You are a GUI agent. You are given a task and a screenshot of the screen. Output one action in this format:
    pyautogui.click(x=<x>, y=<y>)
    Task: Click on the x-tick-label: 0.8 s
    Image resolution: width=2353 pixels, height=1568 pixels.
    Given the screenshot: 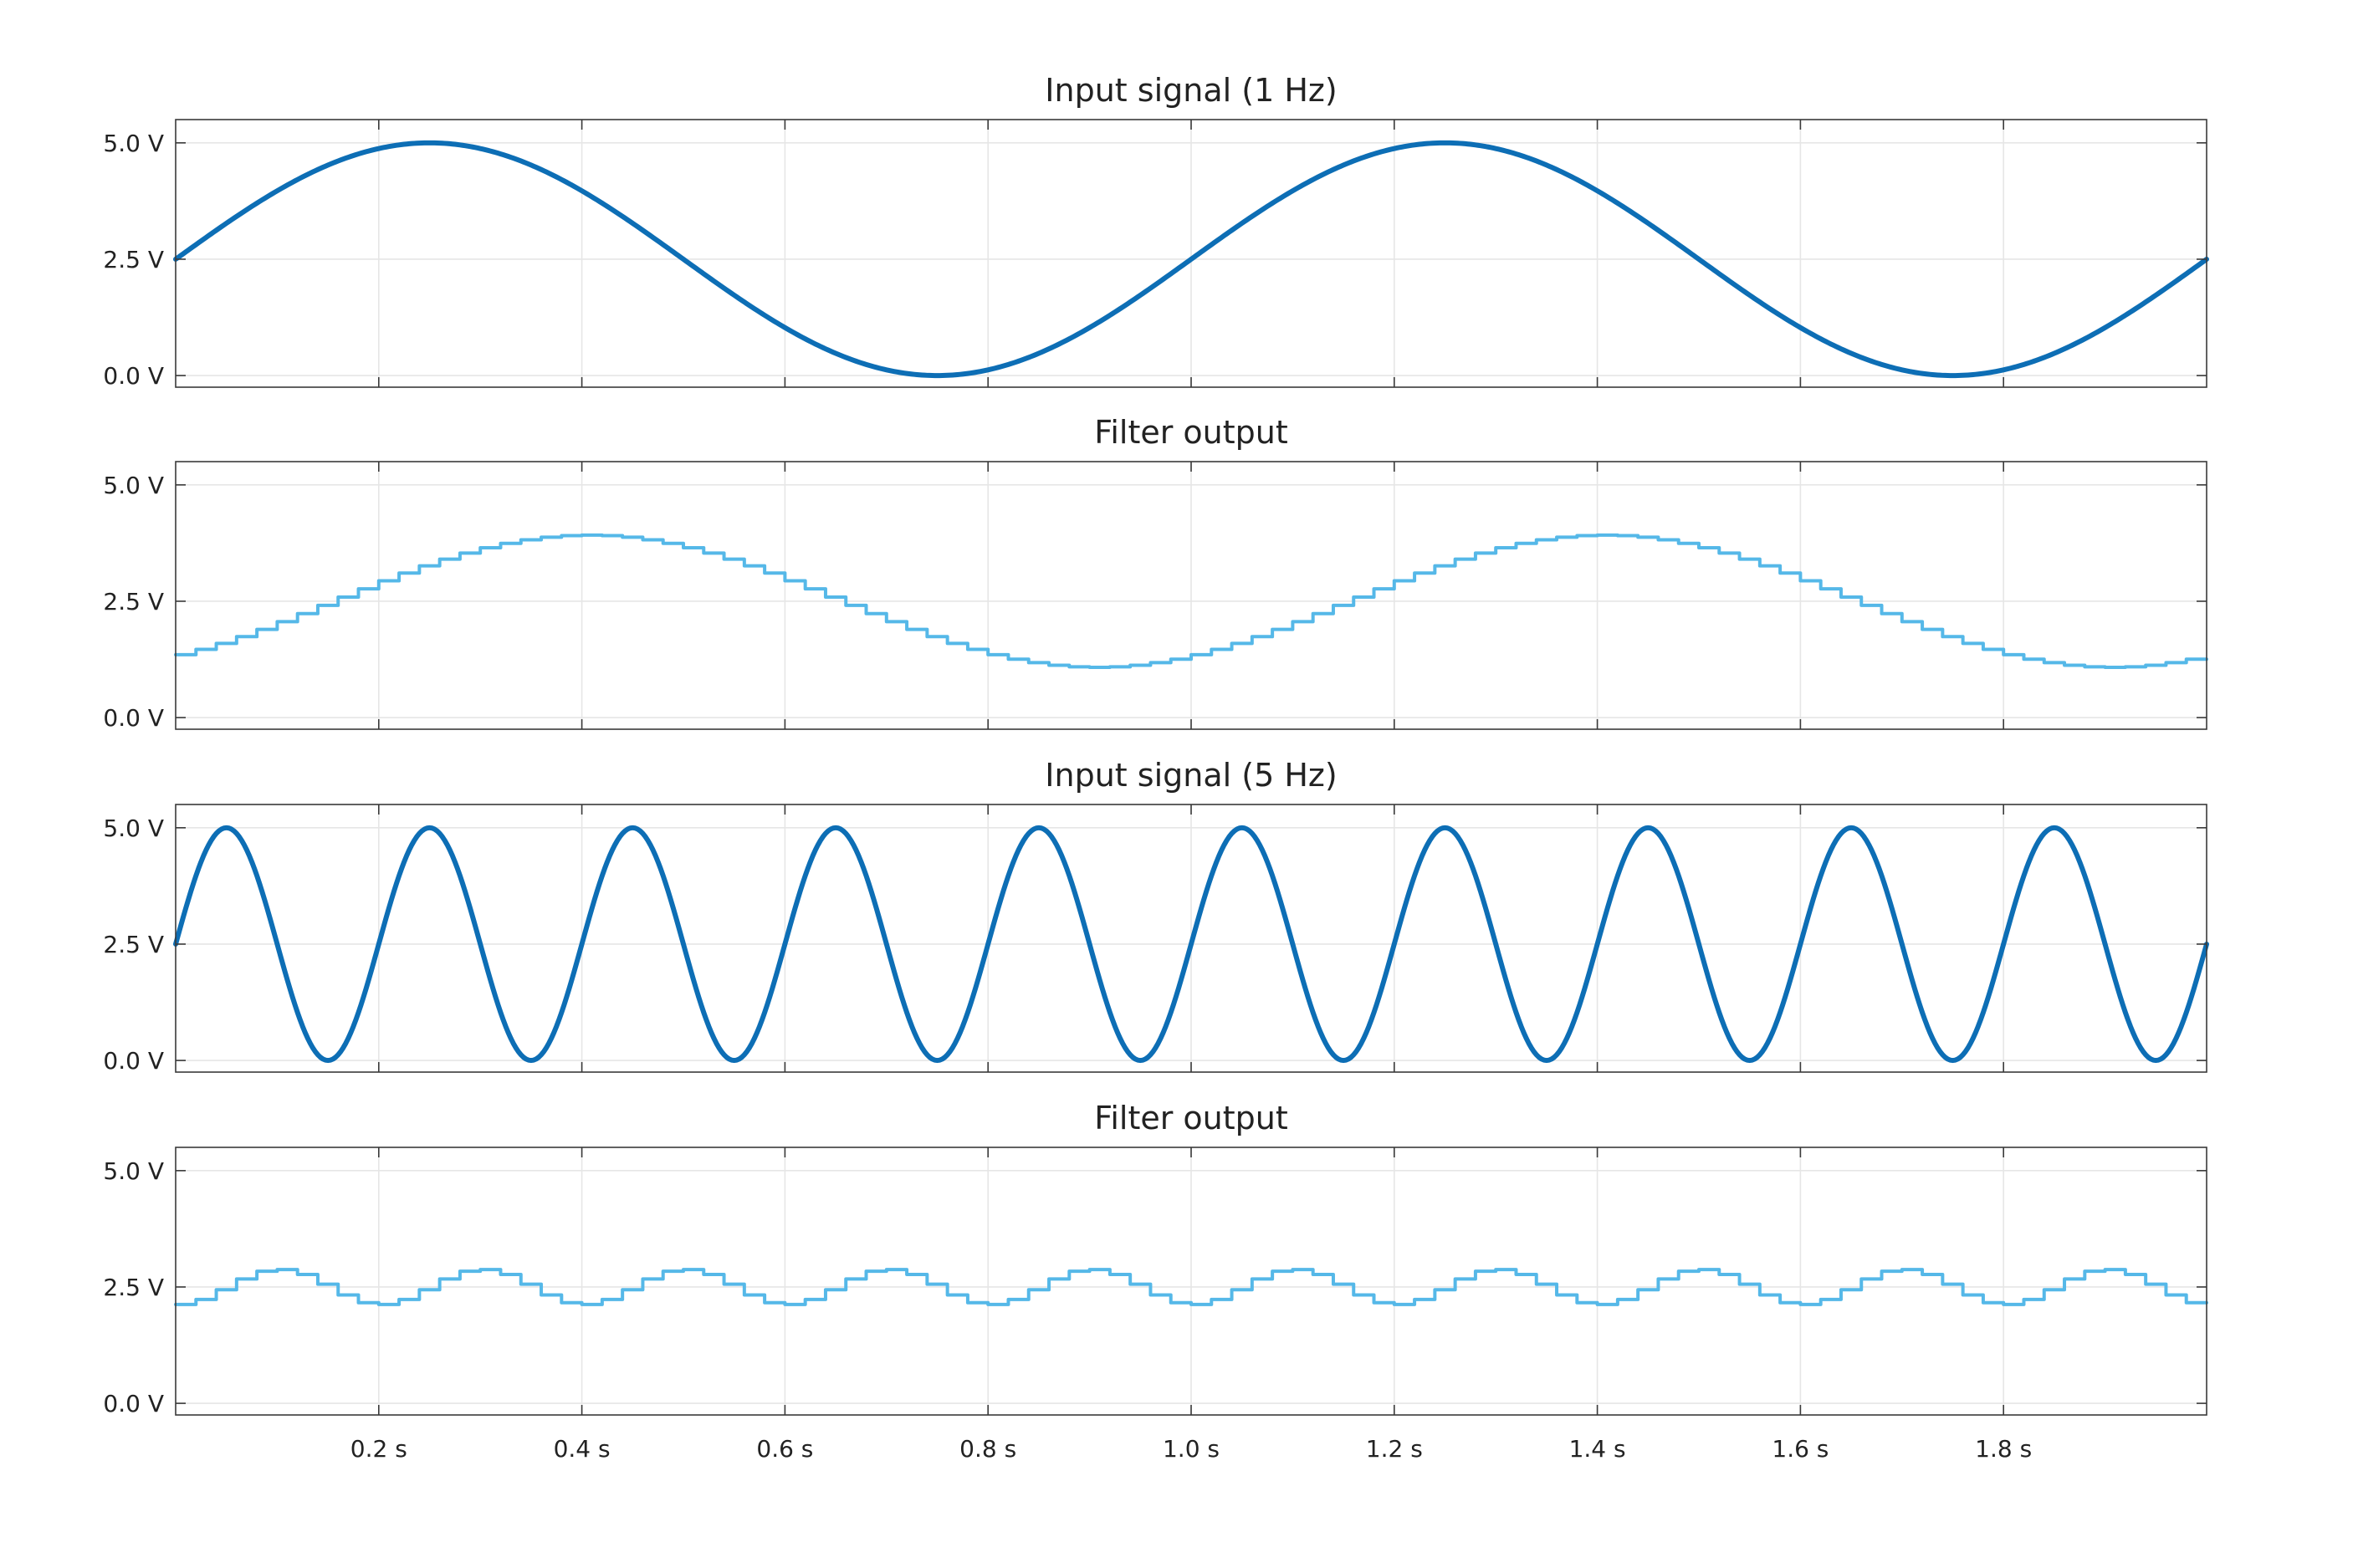 What is the action you would take?
    pyautogui.click(x=987, y=1449)
    